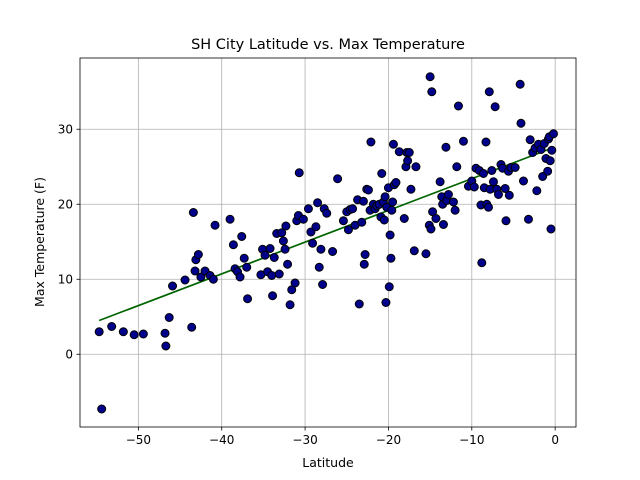 The height and width of the screenshot is (480, 640). I want to click on y-axis-label: Max Temperature (F), so click(39, 242).